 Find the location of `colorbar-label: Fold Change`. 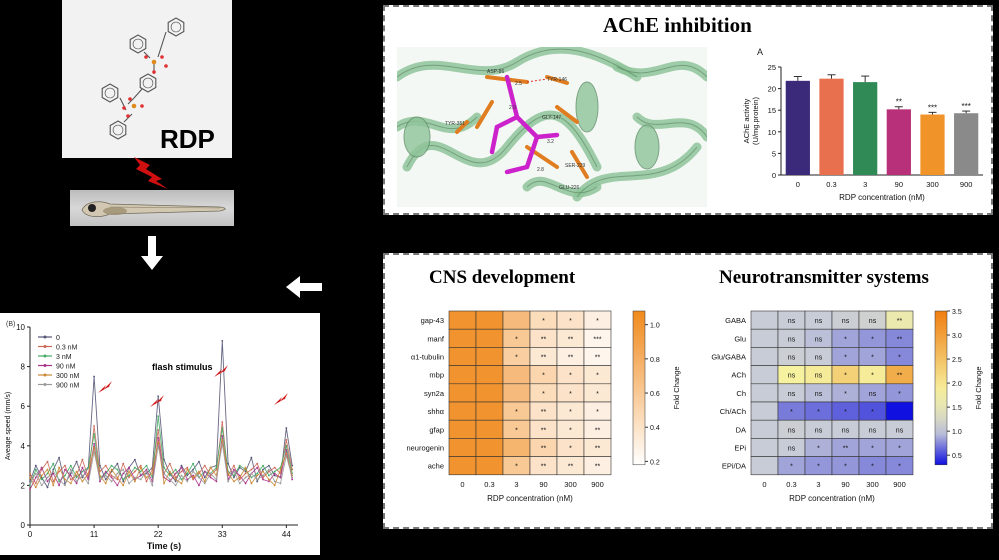

colorbar-label: Fold Change is located at coordinates (676, 387).